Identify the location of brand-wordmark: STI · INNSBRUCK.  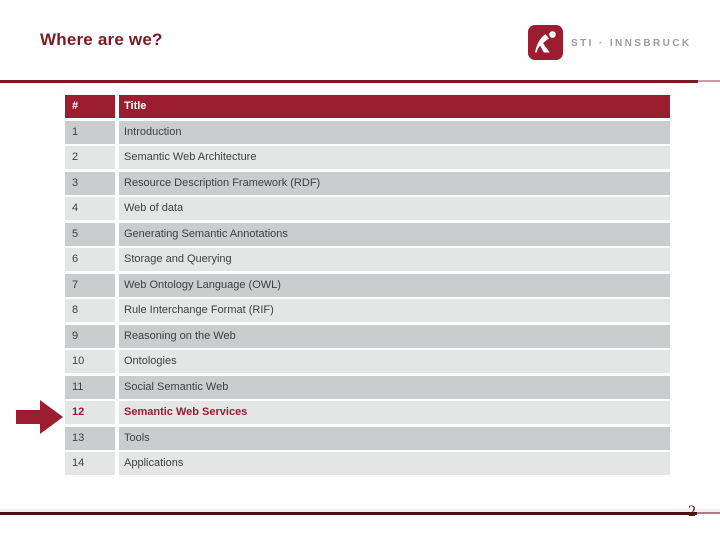
(631, 43).